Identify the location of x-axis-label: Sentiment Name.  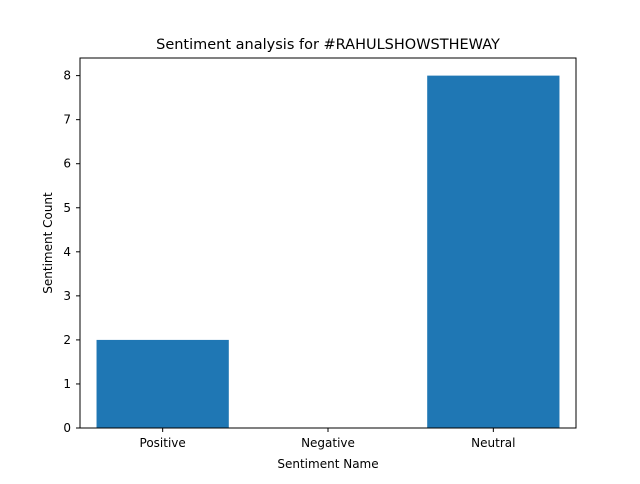
(327, 464).